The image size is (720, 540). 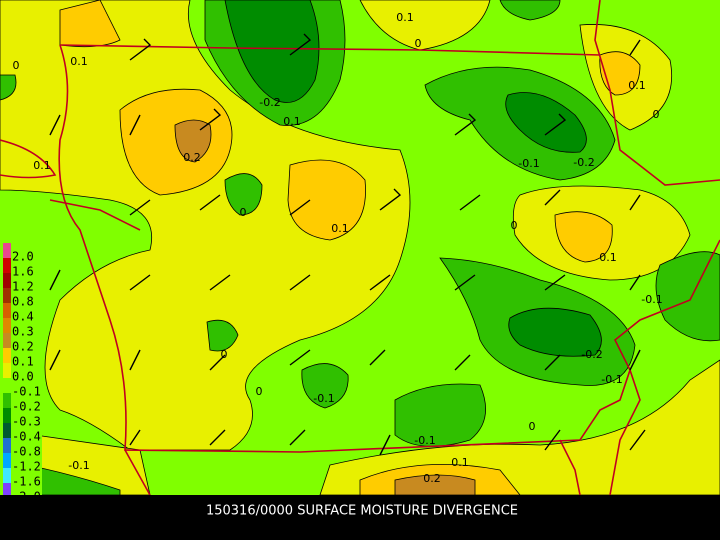 I want to click on legend-label: -0.4, so click(x=26, y=437).